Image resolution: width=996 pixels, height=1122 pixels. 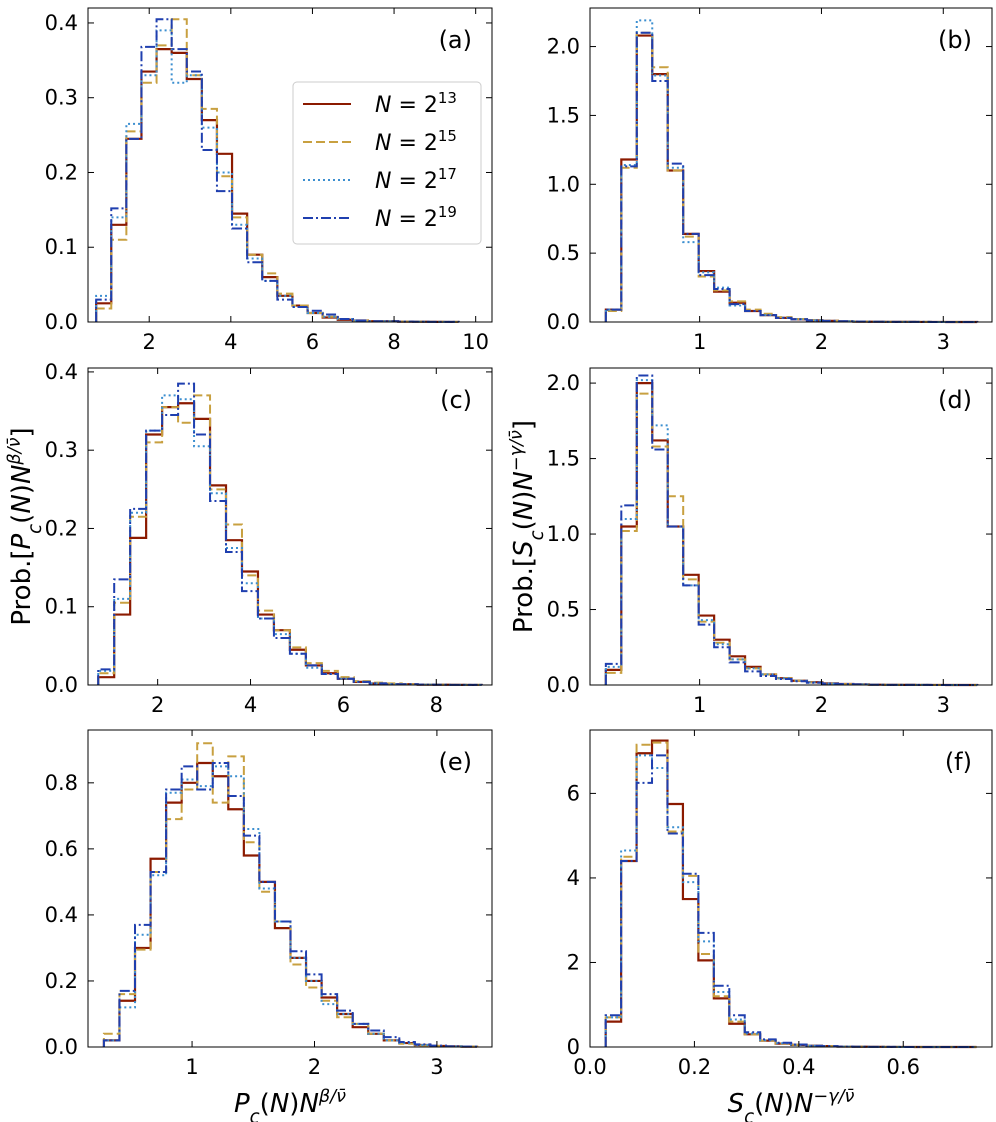 What do you see at coordinates (573, 1047) in the screenshot?
I see `y-tick-label: 0` at bounding box center [573, 1047].